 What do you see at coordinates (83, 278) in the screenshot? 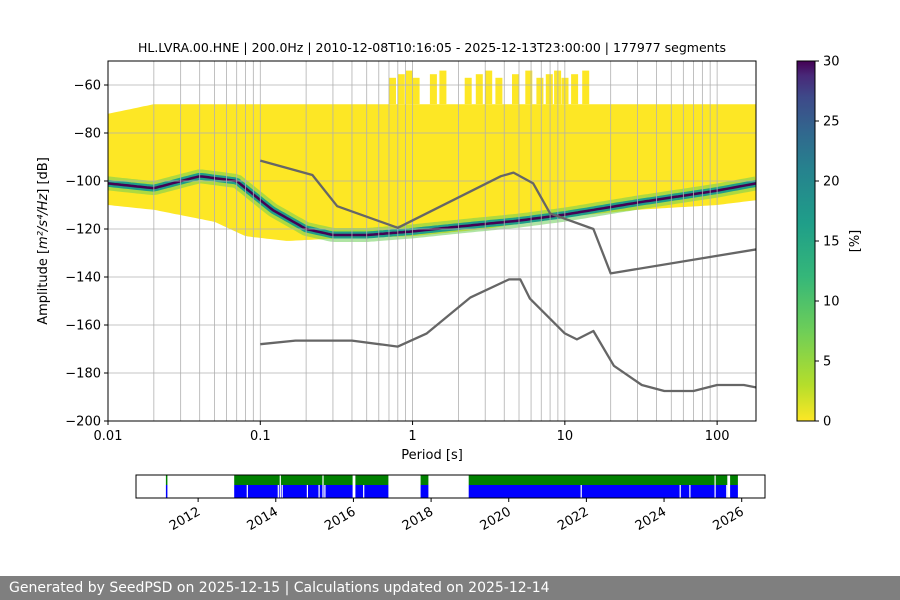
I see `y-tick-label: −140` at bounding box center [83, 278].